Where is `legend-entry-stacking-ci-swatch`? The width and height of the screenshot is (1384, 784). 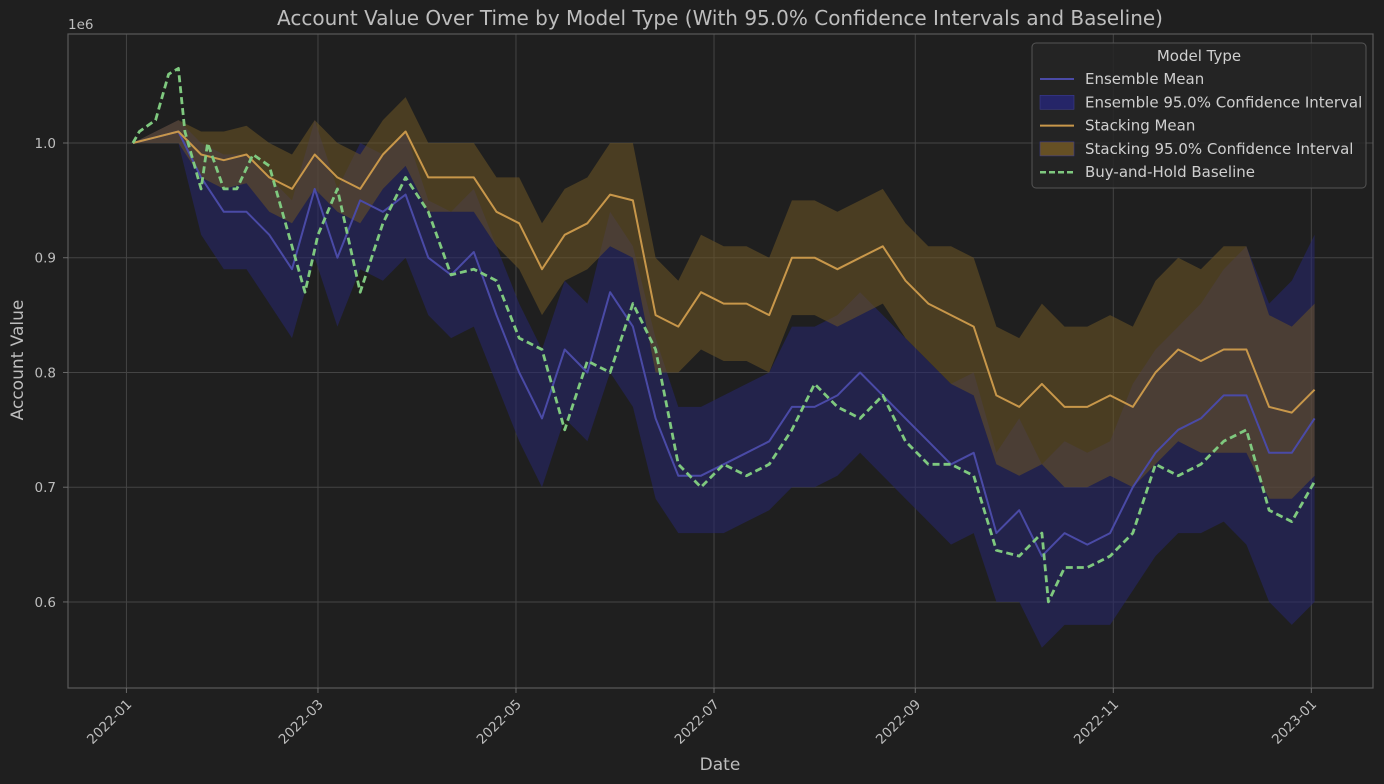 legend-entry-stacking-ci-swatch is located at coordinates (1057, 149).